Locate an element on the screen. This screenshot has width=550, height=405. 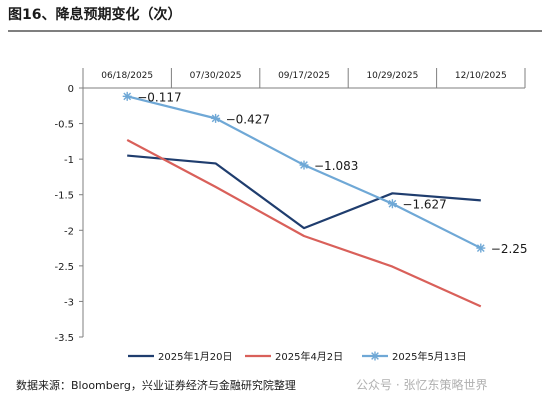
y-tick-label: -3.5 is located at coordinates (64, 338).